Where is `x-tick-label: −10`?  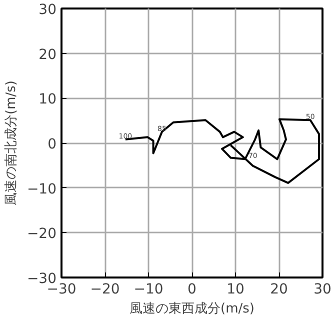
x-tick-label: −10 is located at coordinates (149, 290).